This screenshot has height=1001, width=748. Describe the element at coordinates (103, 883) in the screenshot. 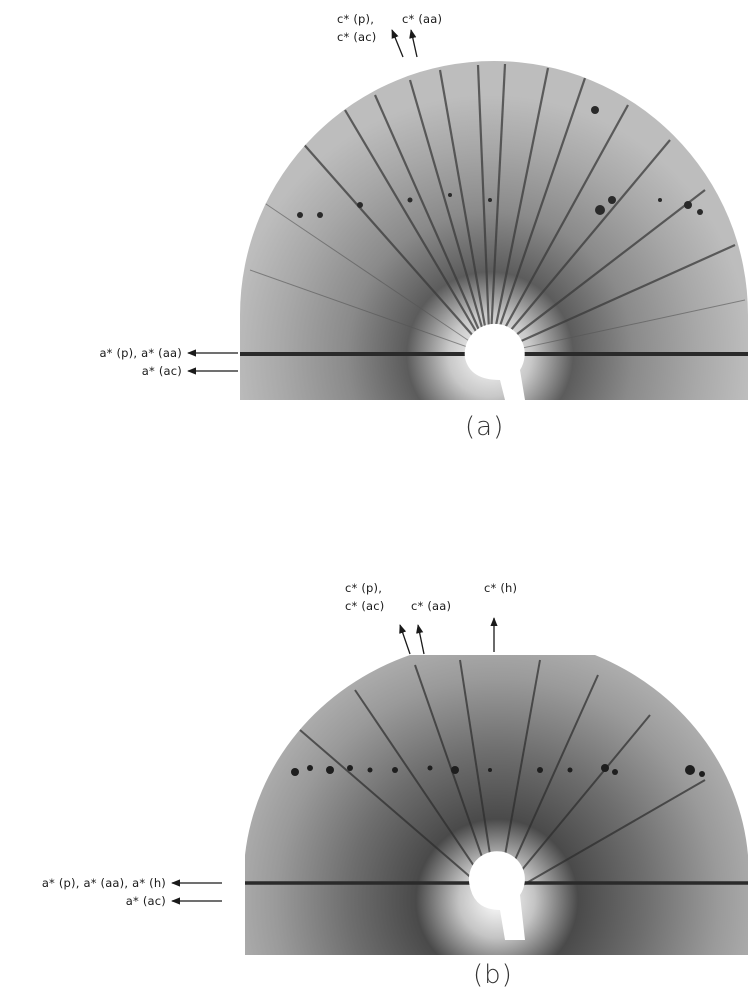

I see `label-a-star-p-b: a* (p), a* (aa), a* (h)` at that location.